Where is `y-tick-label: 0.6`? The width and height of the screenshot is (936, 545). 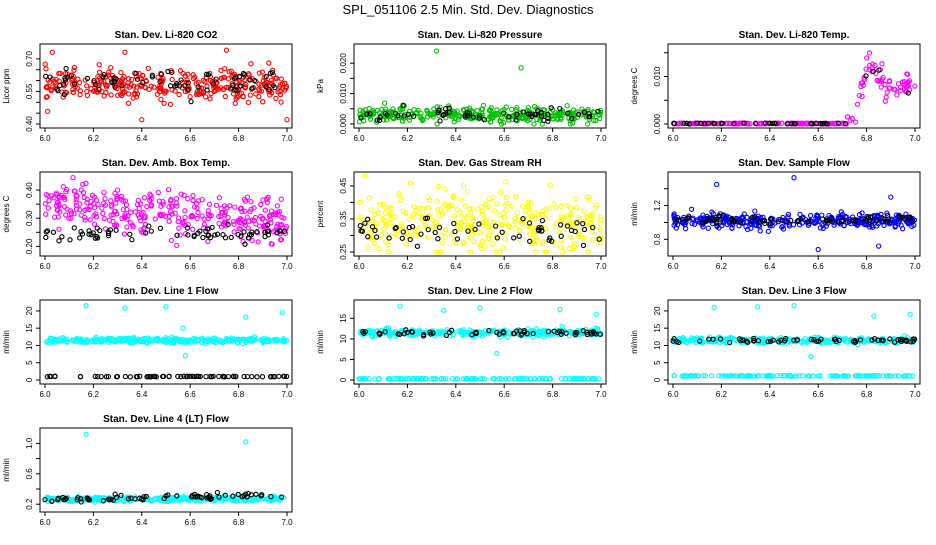 y-tick-label: 0.6 is located at coordinates (29, 474).